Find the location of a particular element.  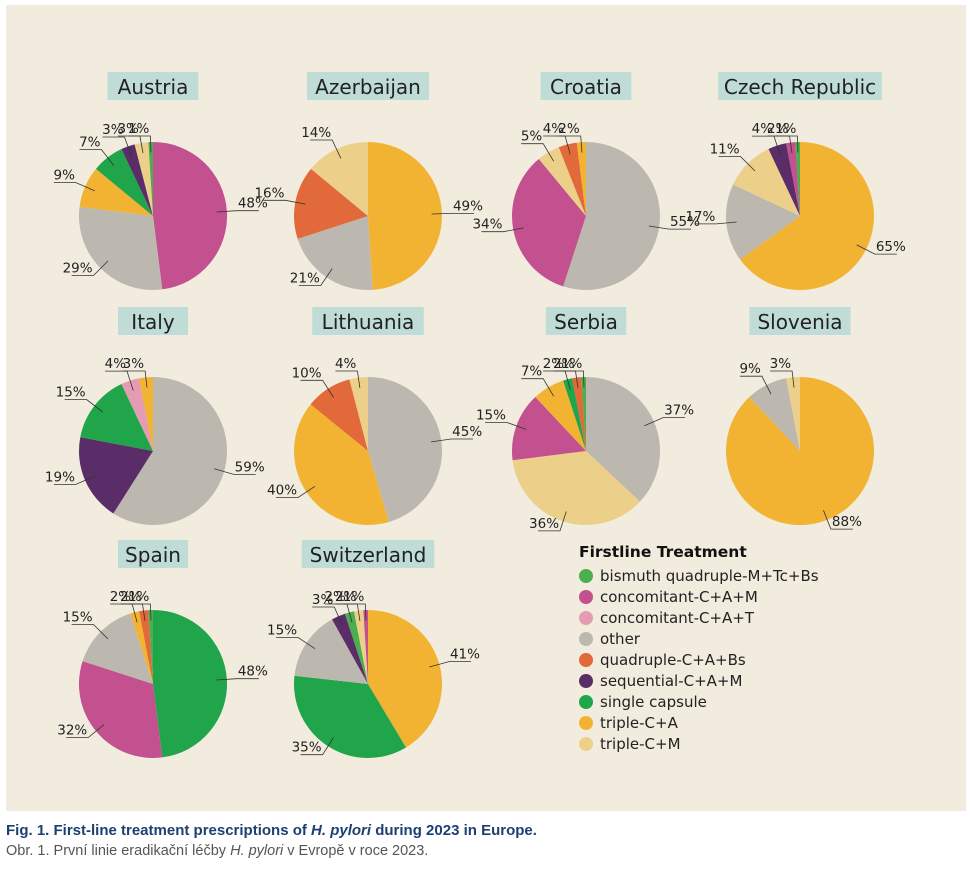

legend-item: other is located at coordinates (729, 638).